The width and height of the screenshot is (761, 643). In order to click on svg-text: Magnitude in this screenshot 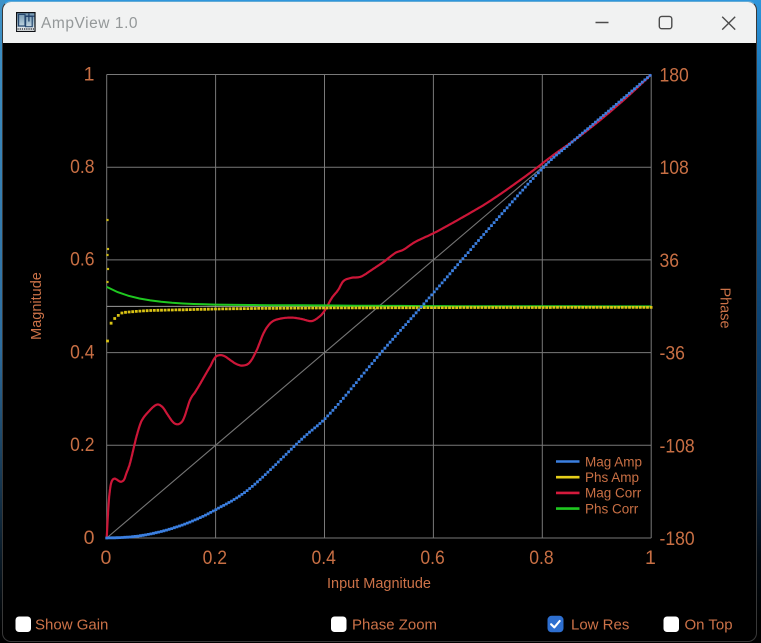, I will do `click(37, 306)`.